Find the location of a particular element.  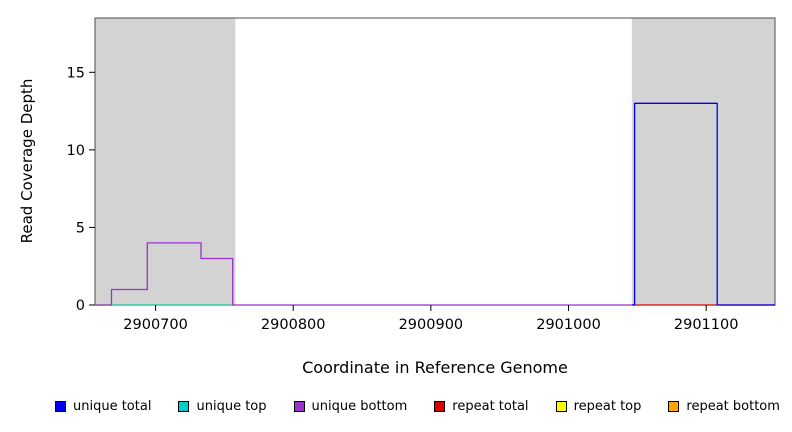

y-tick-label: 10 is located at coordinates (76, 151).